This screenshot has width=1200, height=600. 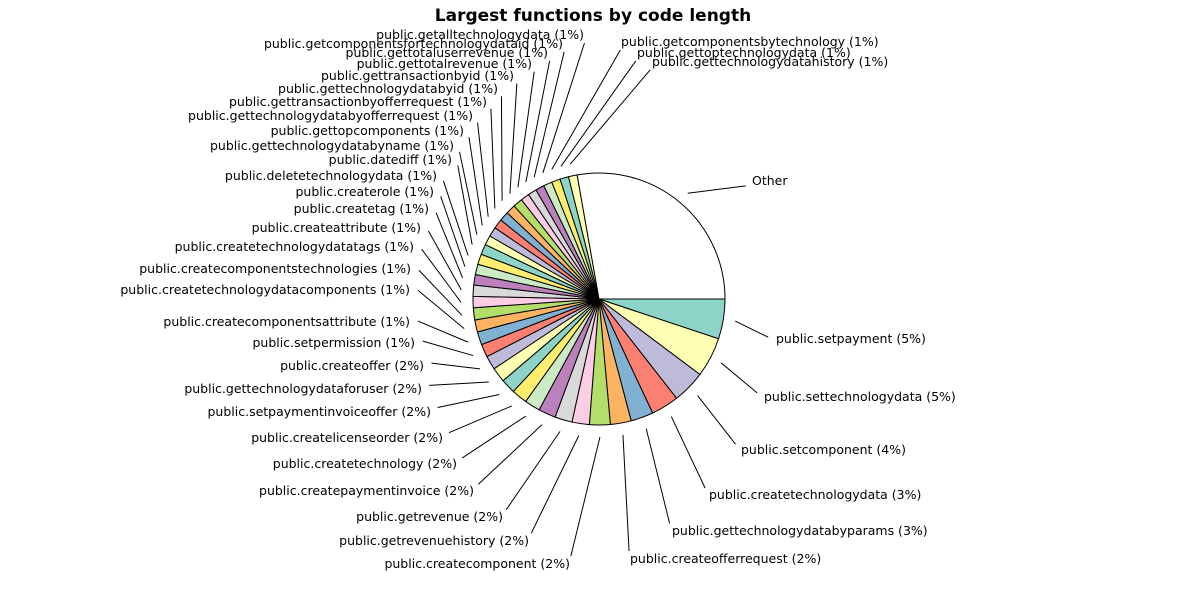 What do you see at coordinates (447, 52) in the screenshot?
I see `slice-label-public-gettotaluserrevenue: public.gettotaluserrevenue (1%)` at bounding box center [447, 52].